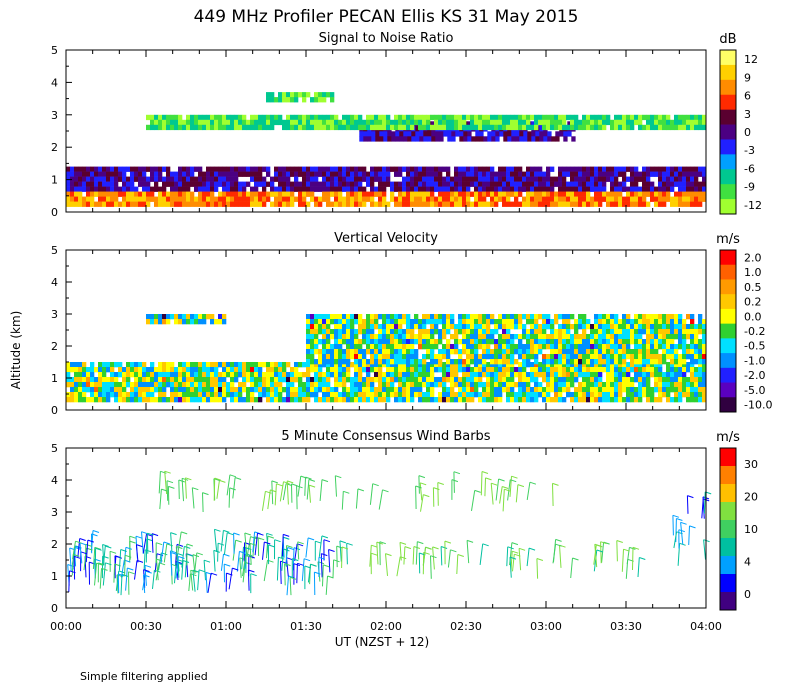 The image size is (800, 700). What do you see at coordinates (386, 38) in the screenshot?
I see `panel-title: Signal to Noise Ratio` at bounding box center [386, 38].